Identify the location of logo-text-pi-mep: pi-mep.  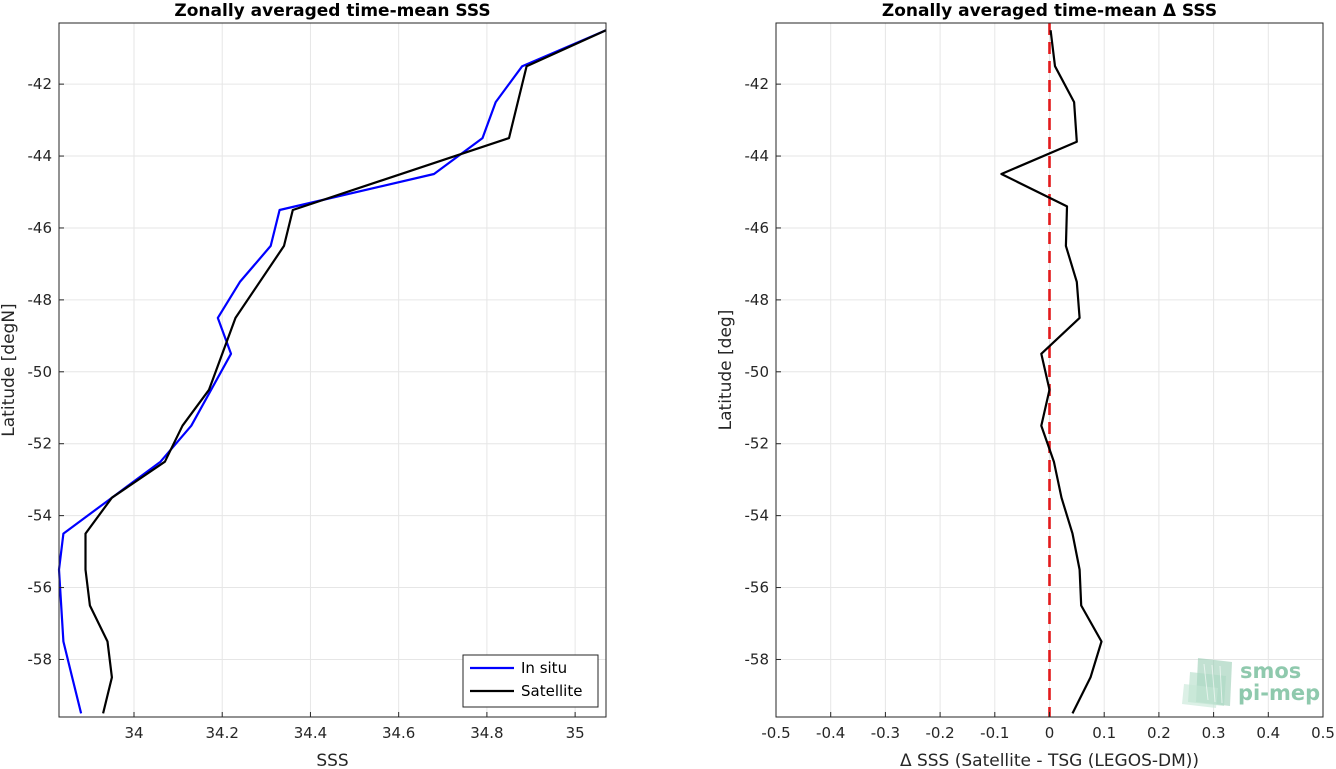
(1279, 693).